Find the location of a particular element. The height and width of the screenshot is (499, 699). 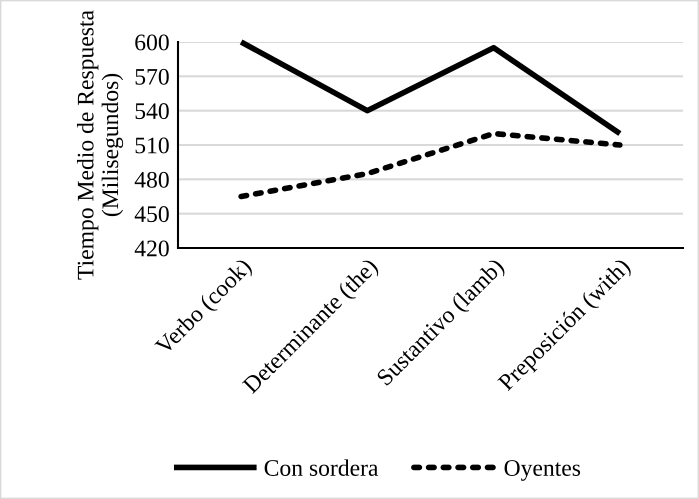

y-tick-label: 420 is located at coordinates (151, 248).